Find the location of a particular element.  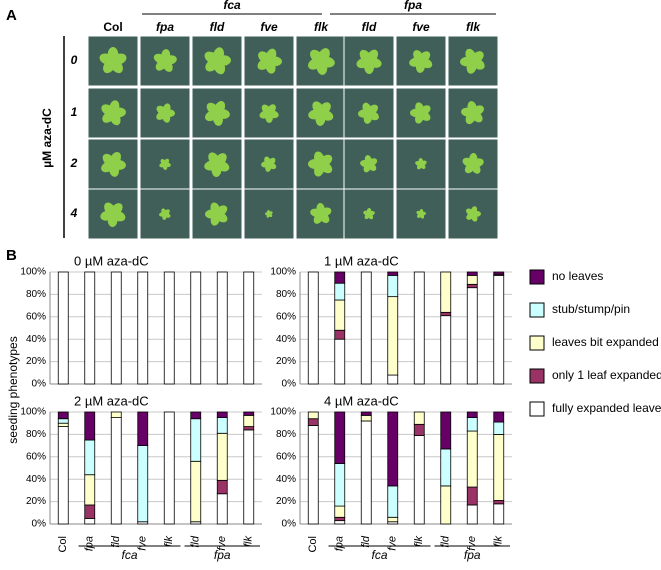

chart-title: 1 µM aza-dC is located at coordinates (361, 260).